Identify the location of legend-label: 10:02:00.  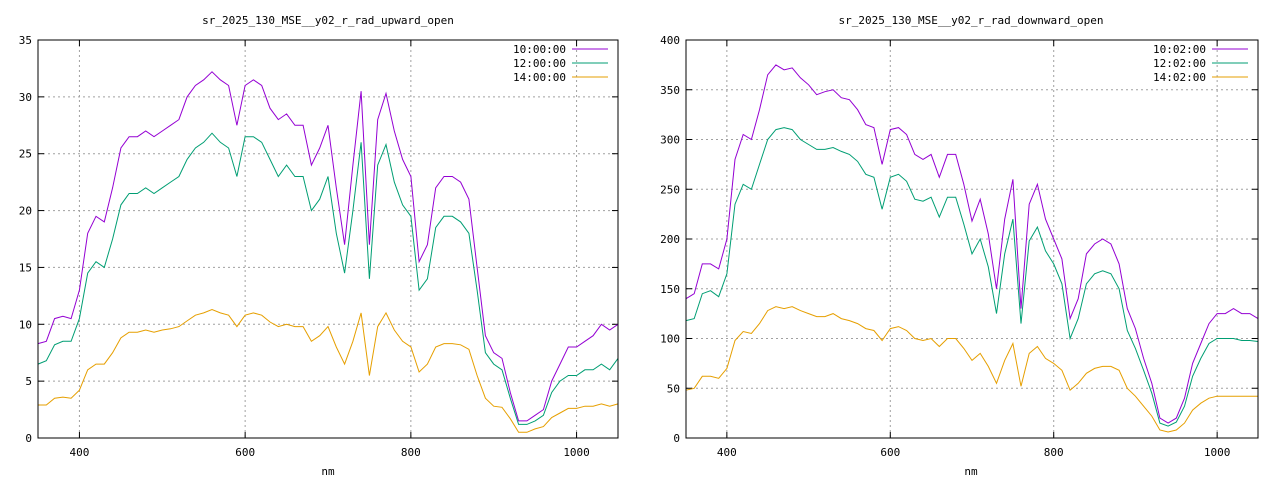
(1179, 49).